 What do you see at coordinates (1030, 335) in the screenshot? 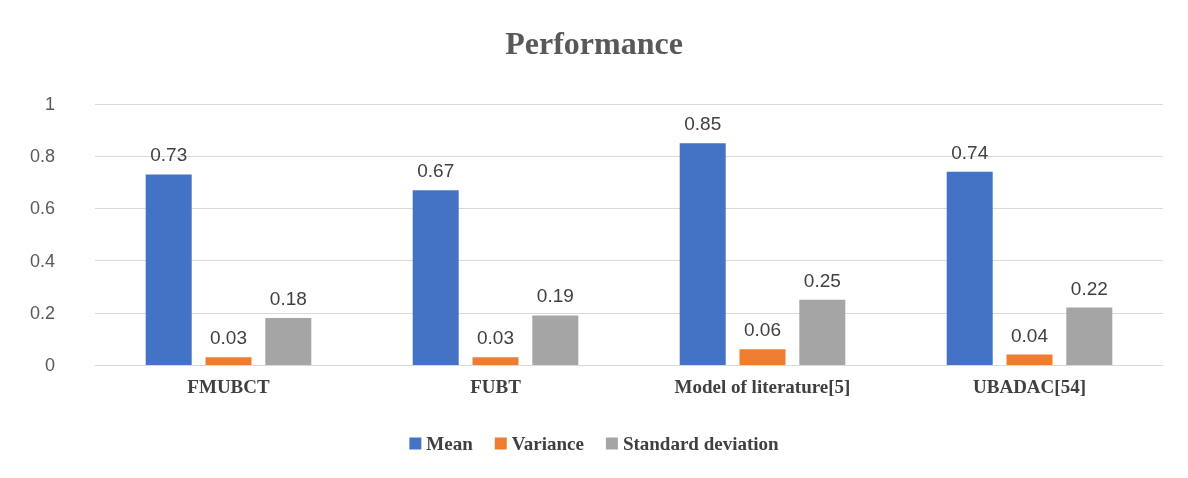
I see `data-label: 0.04` at bounding box center [1030, 335].